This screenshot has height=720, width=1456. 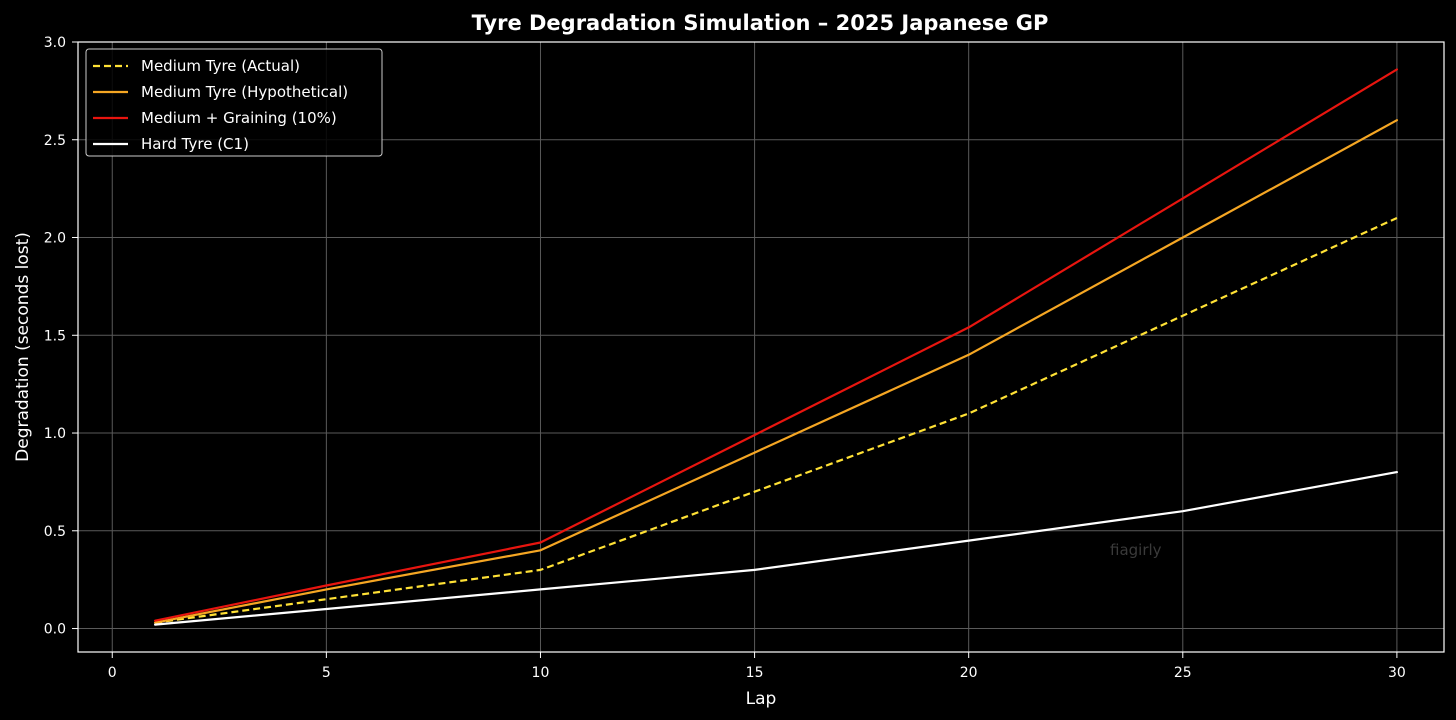 What do you see at coordinates (55, 630) in the screenshot?
I see `y-tick-label: 0.0` at bounding box center [55, 630].